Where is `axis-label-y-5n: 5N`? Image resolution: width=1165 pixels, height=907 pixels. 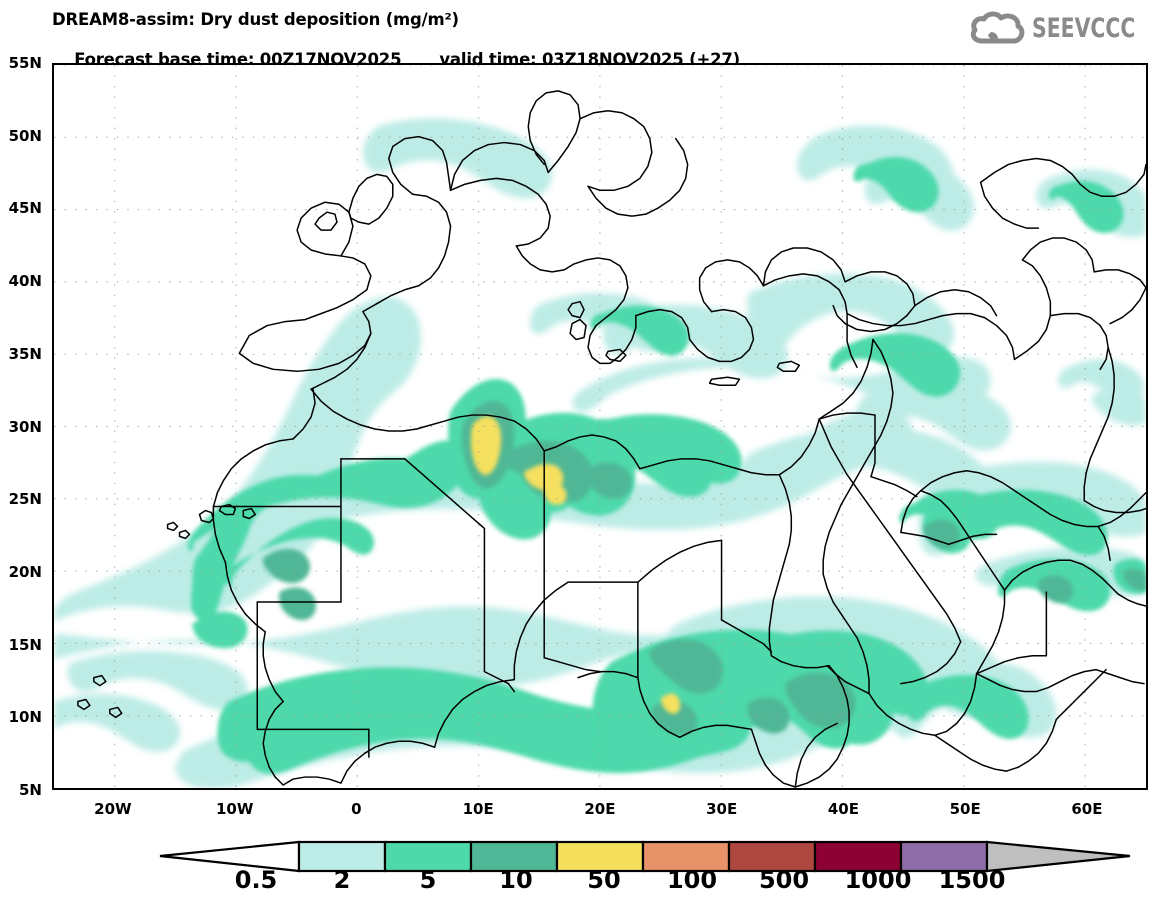
axis-label-y-5n: 5N is located at coordinates (30, 790).